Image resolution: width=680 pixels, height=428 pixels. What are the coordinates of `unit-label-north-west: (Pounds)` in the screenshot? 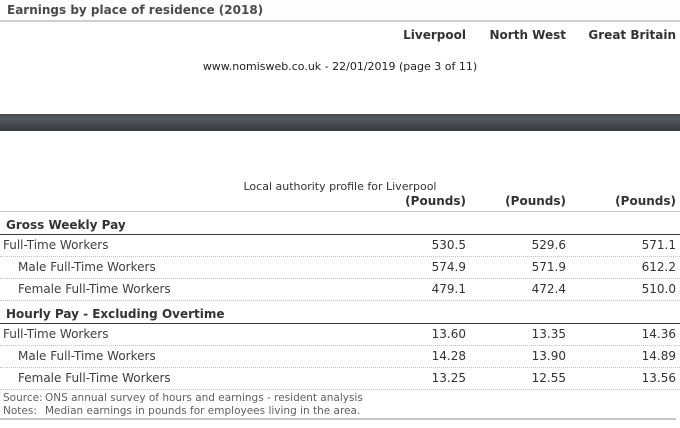 It's located at (535, 201).